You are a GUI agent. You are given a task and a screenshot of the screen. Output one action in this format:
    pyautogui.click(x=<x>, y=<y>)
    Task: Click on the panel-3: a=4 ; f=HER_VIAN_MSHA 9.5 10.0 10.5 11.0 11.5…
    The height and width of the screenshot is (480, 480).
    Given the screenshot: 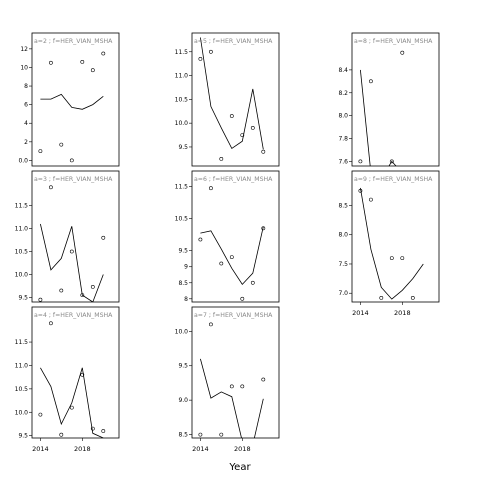 What is the action you would take?
    pyautogui.click(x=67, y=379)
    